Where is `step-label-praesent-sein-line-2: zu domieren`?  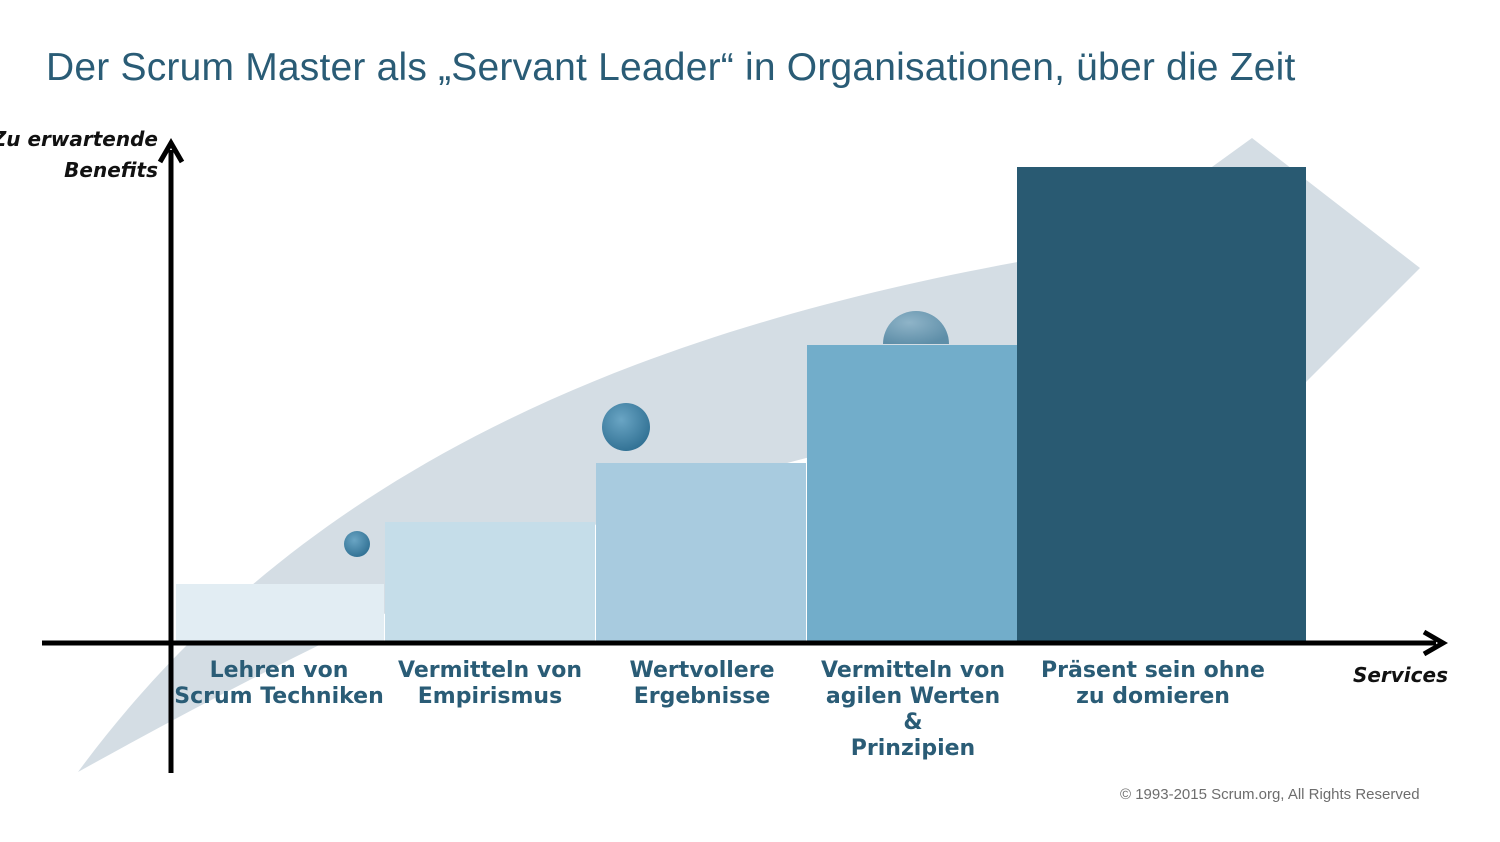 step-label-praesent-sein-line-2: zu domieren is located at coordinates (1153, 696).